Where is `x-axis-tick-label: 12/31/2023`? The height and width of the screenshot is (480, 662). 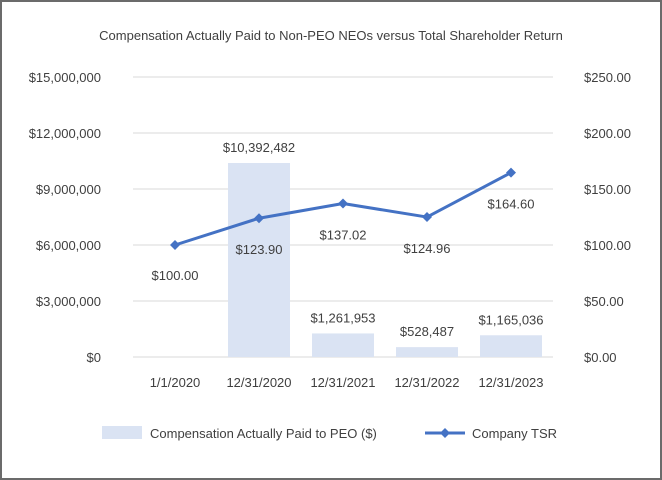
x-axis-tick-label: 12/31/2023 is located at coordinates (510, 382).